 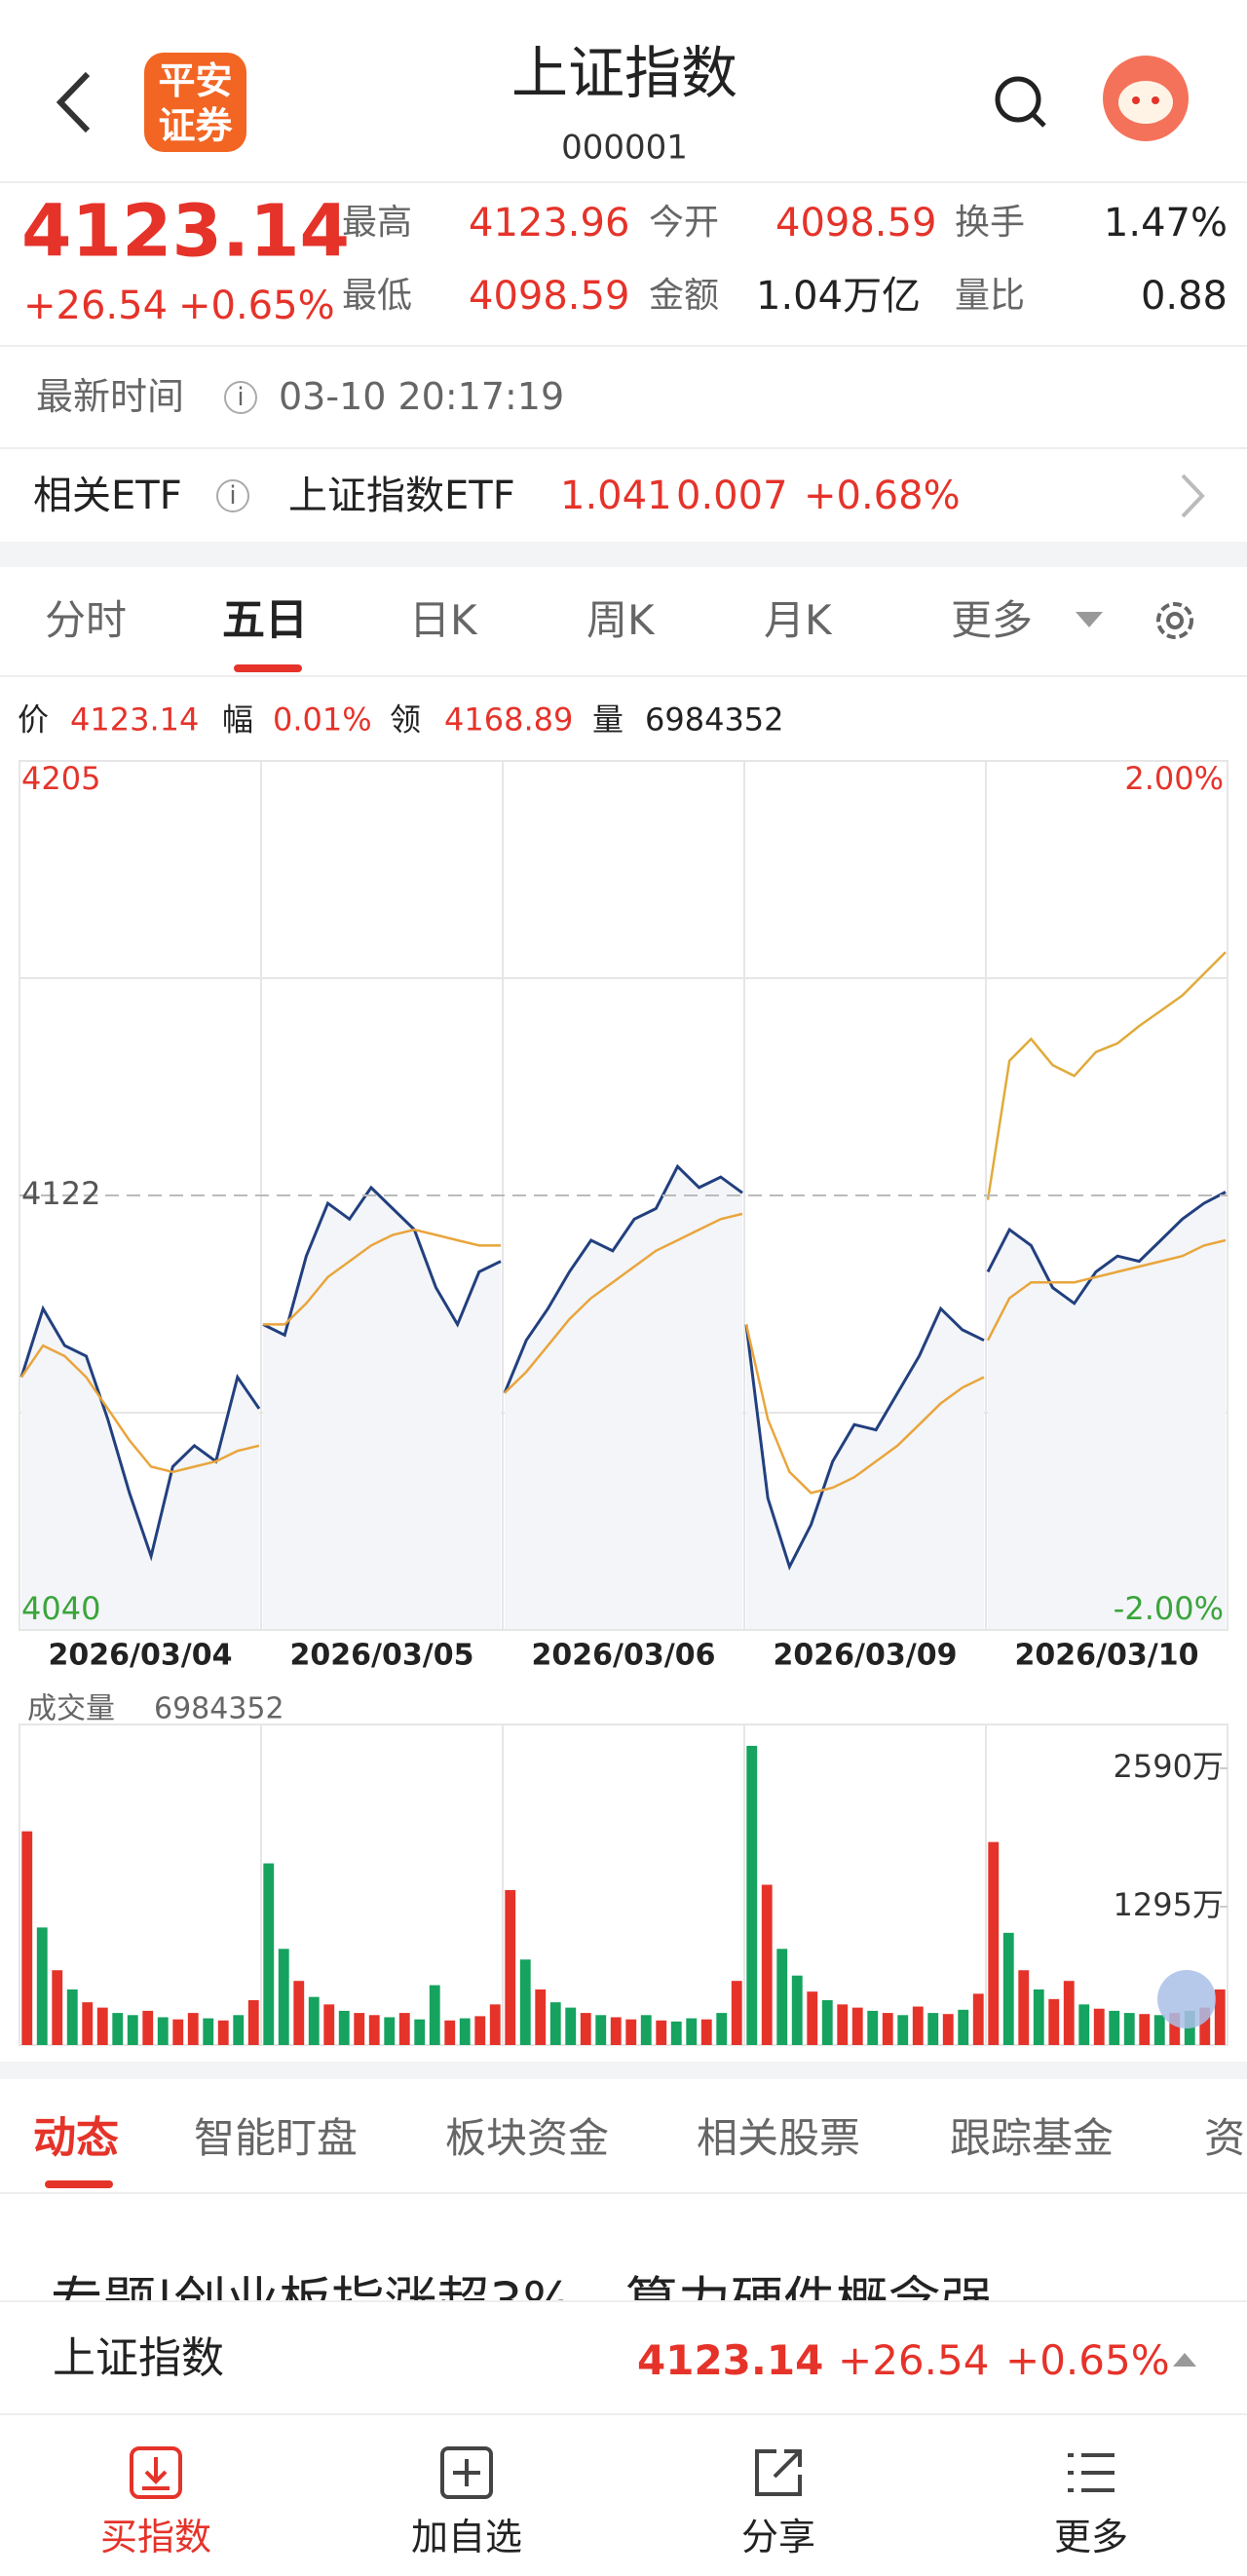 I want to click on back-button, so click(x=74, y=102).